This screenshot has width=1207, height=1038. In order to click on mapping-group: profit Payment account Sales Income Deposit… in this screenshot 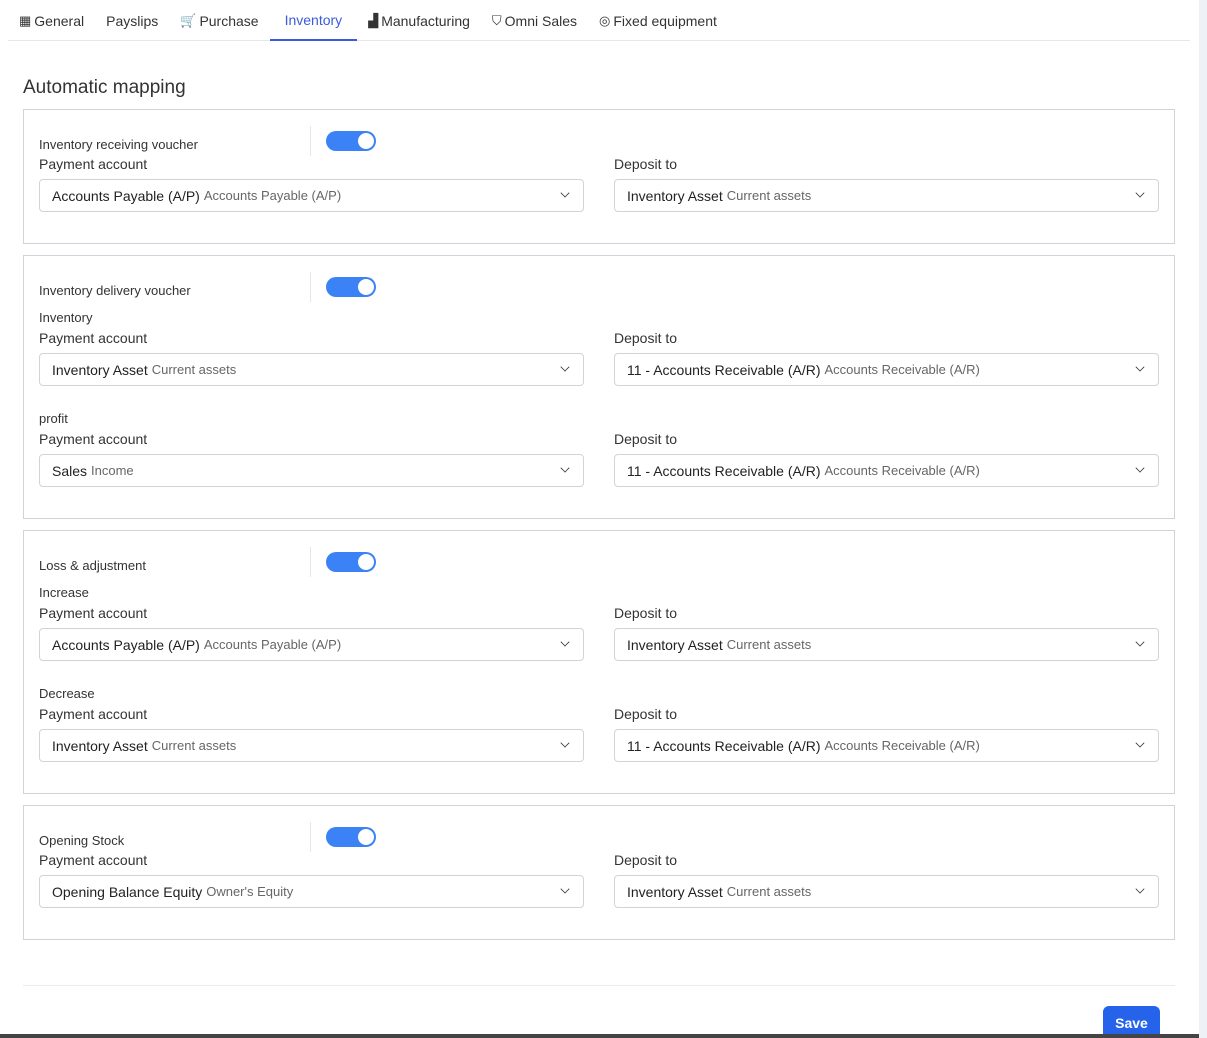, I will do `click(599, 448)`.